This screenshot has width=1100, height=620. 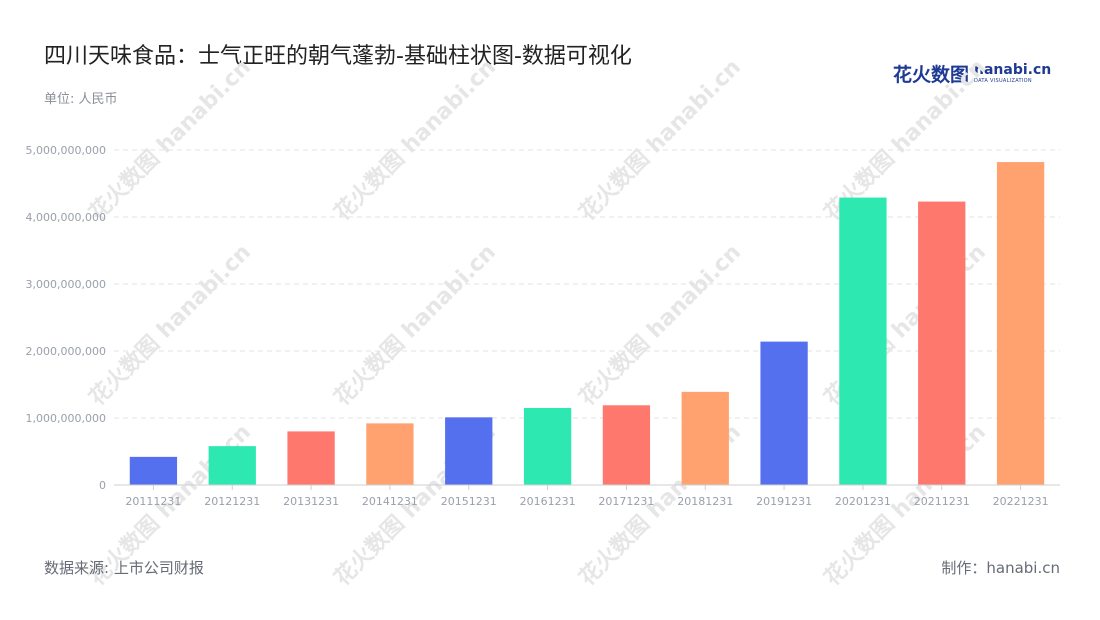 What do you see at coordinates (1003, 81) in the screenshot?
I see `logo-sub-text: DATA VISUALIZATION` at bounding box center [1003, 81].